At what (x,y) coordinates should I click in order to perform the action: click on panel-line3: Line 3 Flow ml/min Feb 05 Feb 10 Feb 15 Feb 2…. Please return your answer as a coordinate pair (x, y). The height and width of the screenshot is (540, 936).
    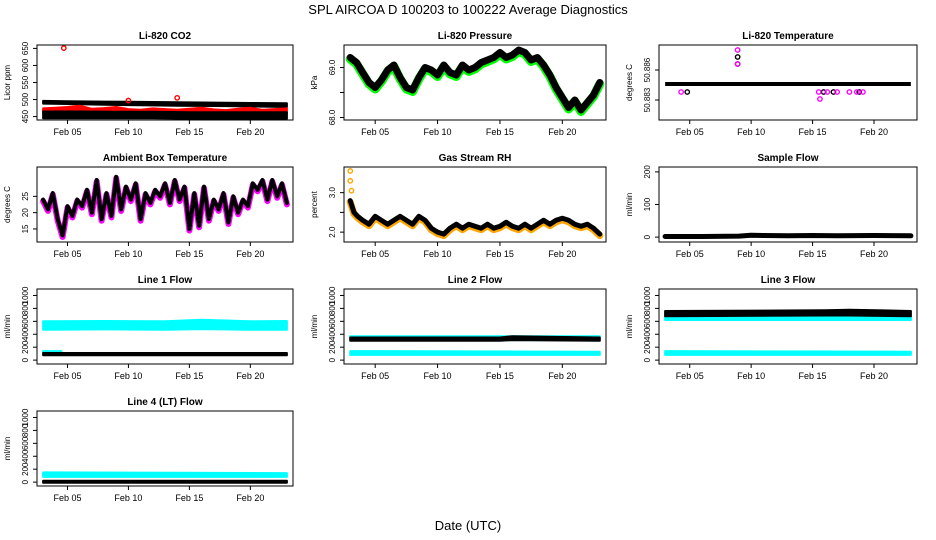
    Looking at the image, I should click on (771, 328).